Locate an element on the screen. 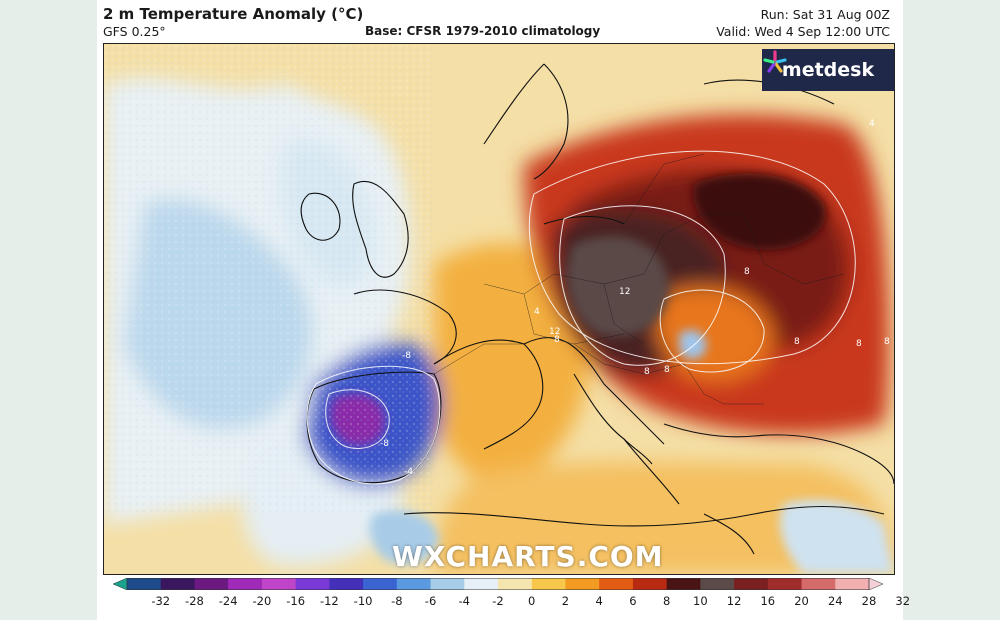 This screenshot has width=1000, height=620. colorbar-tick-label: -32 is located at coordinates (161, 601).